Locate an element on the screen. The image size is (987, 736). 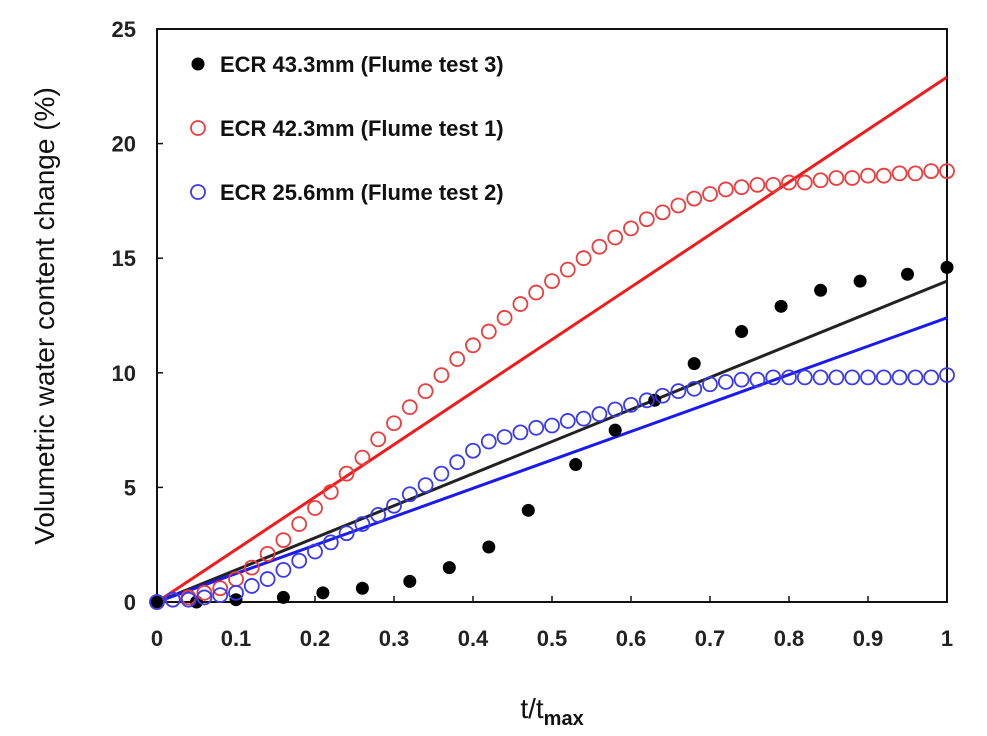
x-tick-label: 0.9 is located at coordinates (868, 638).